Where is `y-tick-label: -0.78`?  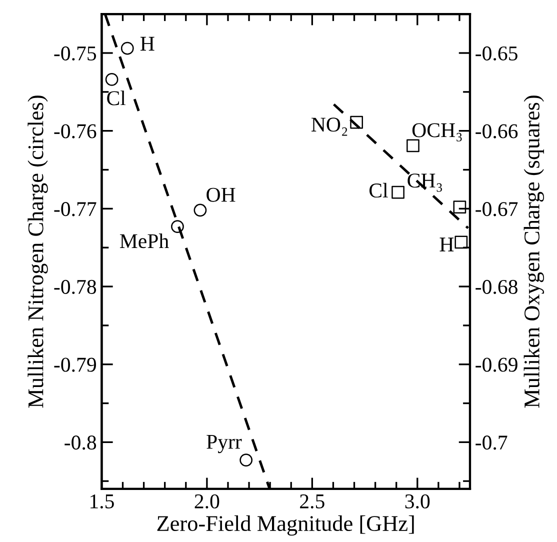
y-tick-label: -0.78 is located at coordinates (75, 287).